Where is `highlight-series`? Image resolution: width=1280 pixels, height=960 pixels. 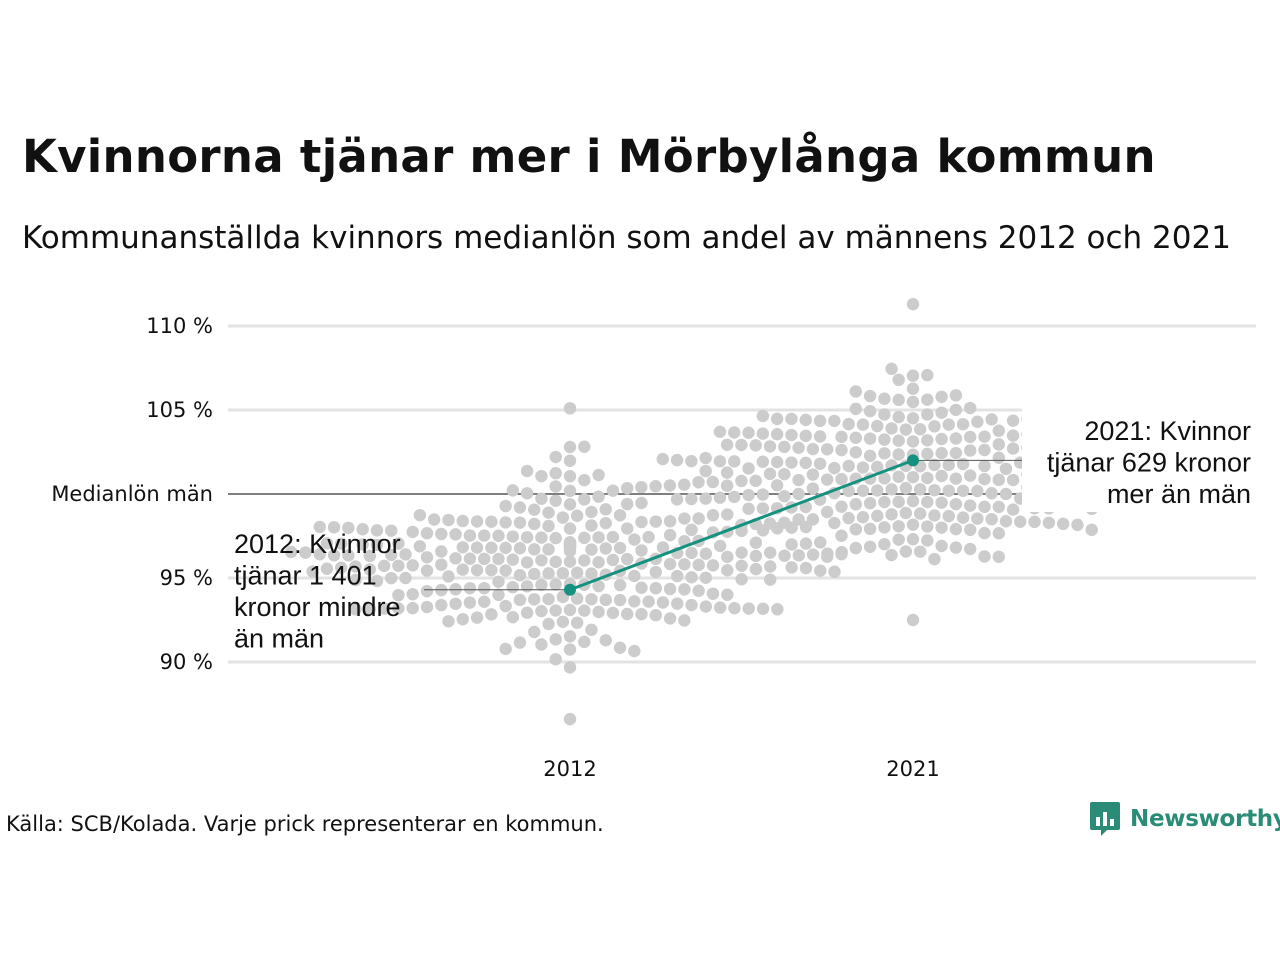
highlight-series is located at coordinates (741, 525).